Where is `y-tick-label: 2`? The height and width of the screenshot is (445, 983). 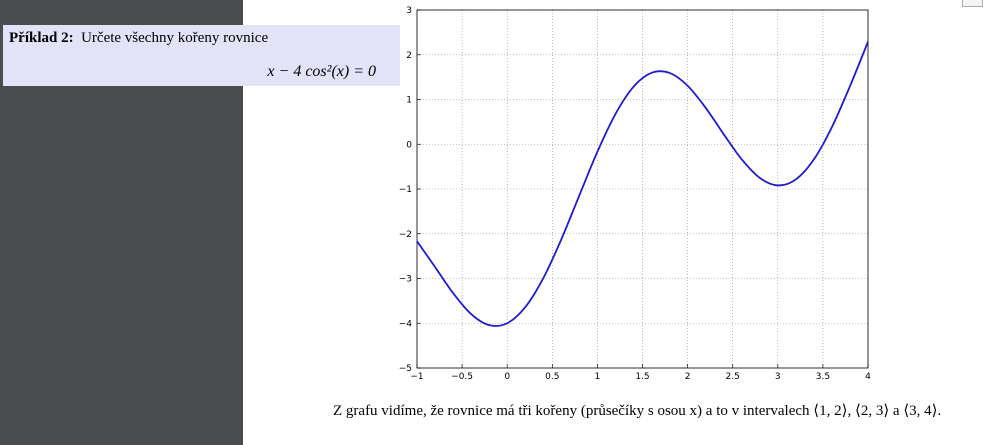
y-tick-label: 2 is located at coordinates (409, 56).